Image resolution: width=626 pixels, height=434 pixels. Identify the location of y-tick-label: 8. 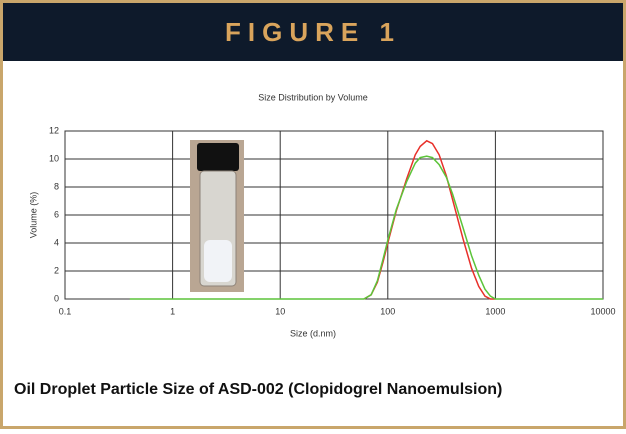
(56, 186).